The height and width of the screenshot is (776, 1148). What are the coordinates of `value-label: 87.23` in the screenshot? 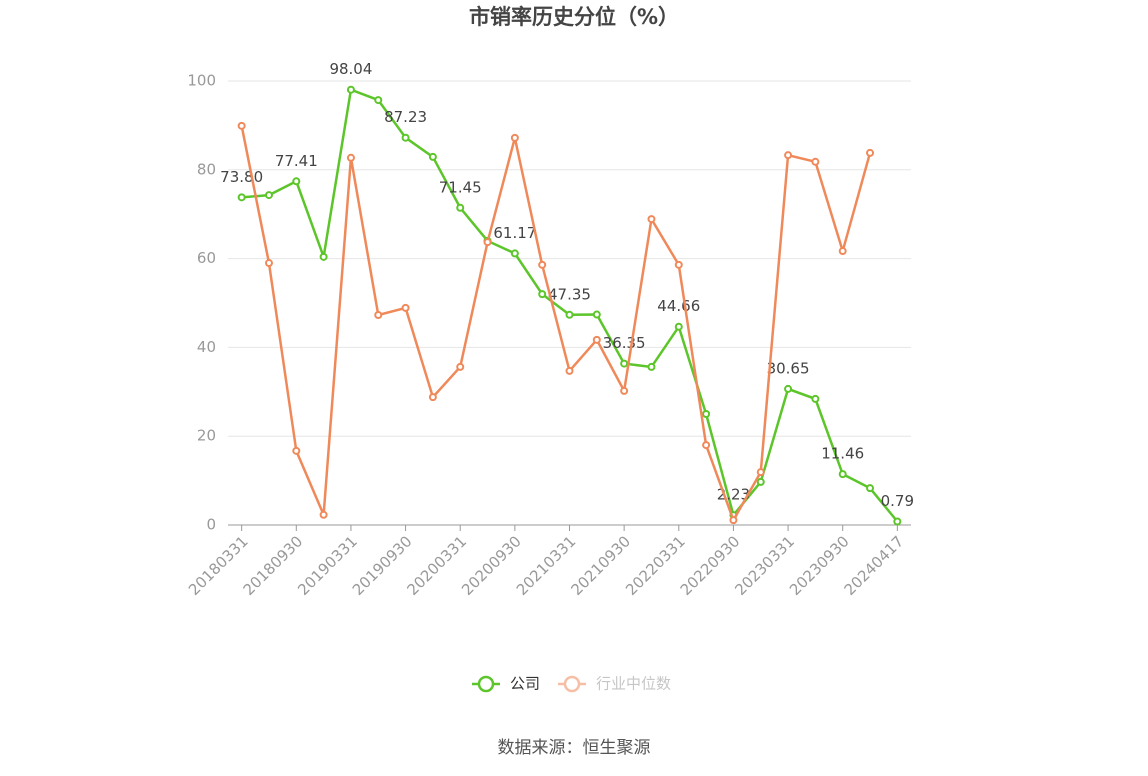 It's located at (405, 117).